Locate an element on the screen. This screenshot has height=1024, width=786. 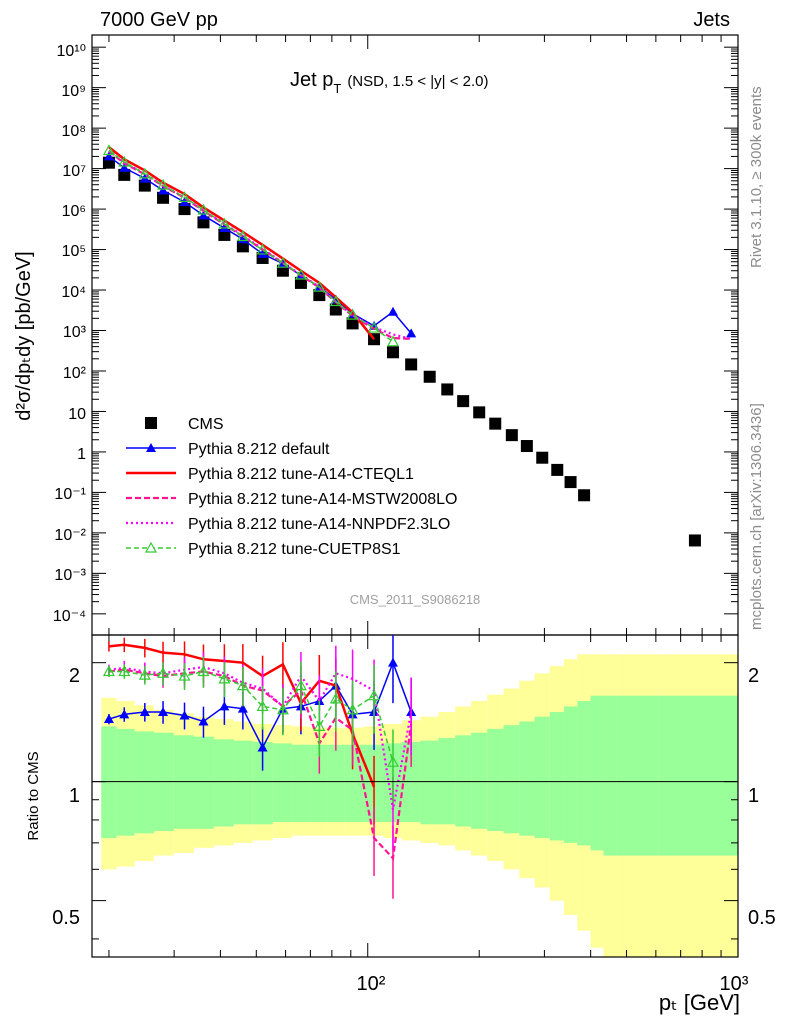
y-axis-label-main: d²σ/dpₜdy [pb/GeV] is located at coordinates (24, 335).